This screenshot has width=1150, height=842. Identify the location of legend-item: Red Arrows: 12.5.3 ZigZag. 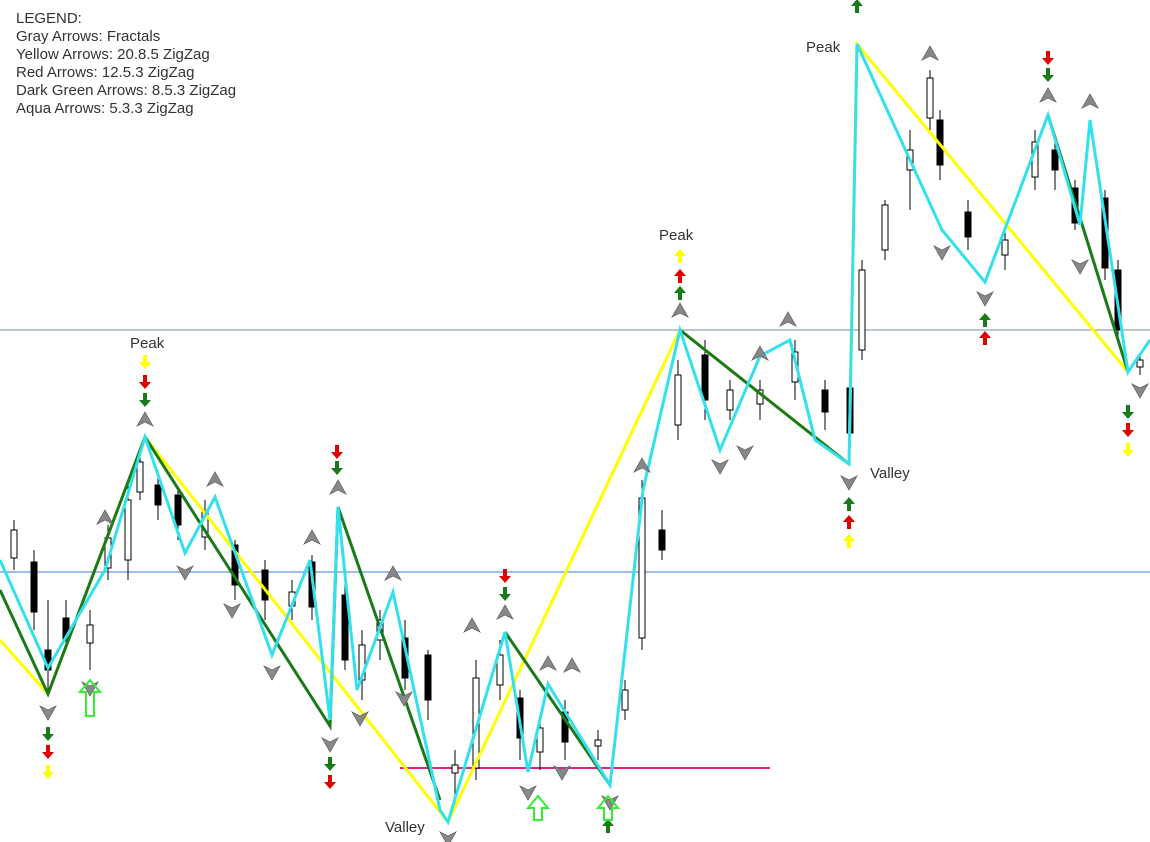
(105, 72).